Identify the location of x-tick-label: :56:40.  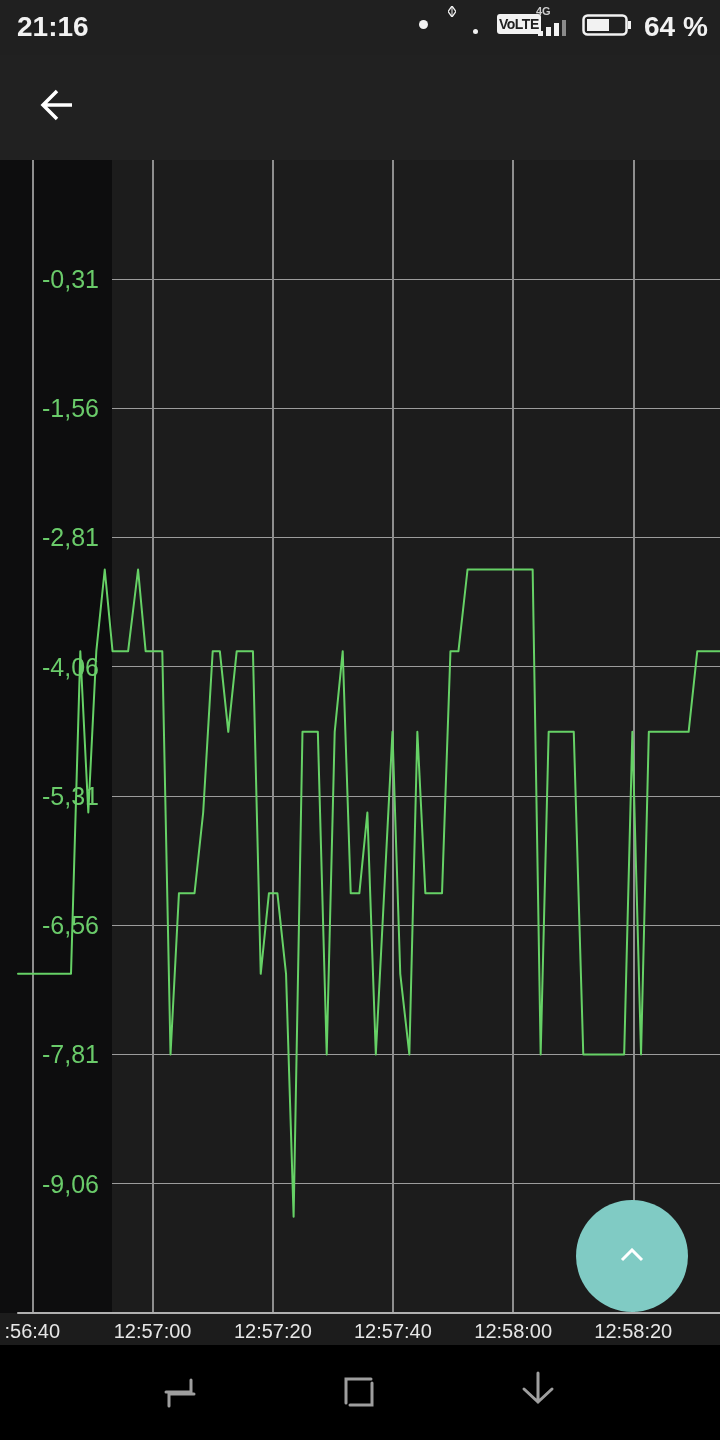
(32, 1331).